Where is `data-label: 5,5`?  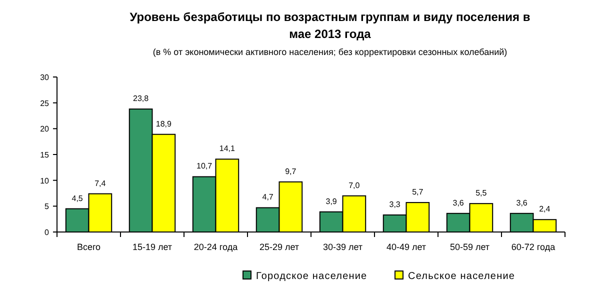
data-label: 5,5 is located at coordinates (482, 193).